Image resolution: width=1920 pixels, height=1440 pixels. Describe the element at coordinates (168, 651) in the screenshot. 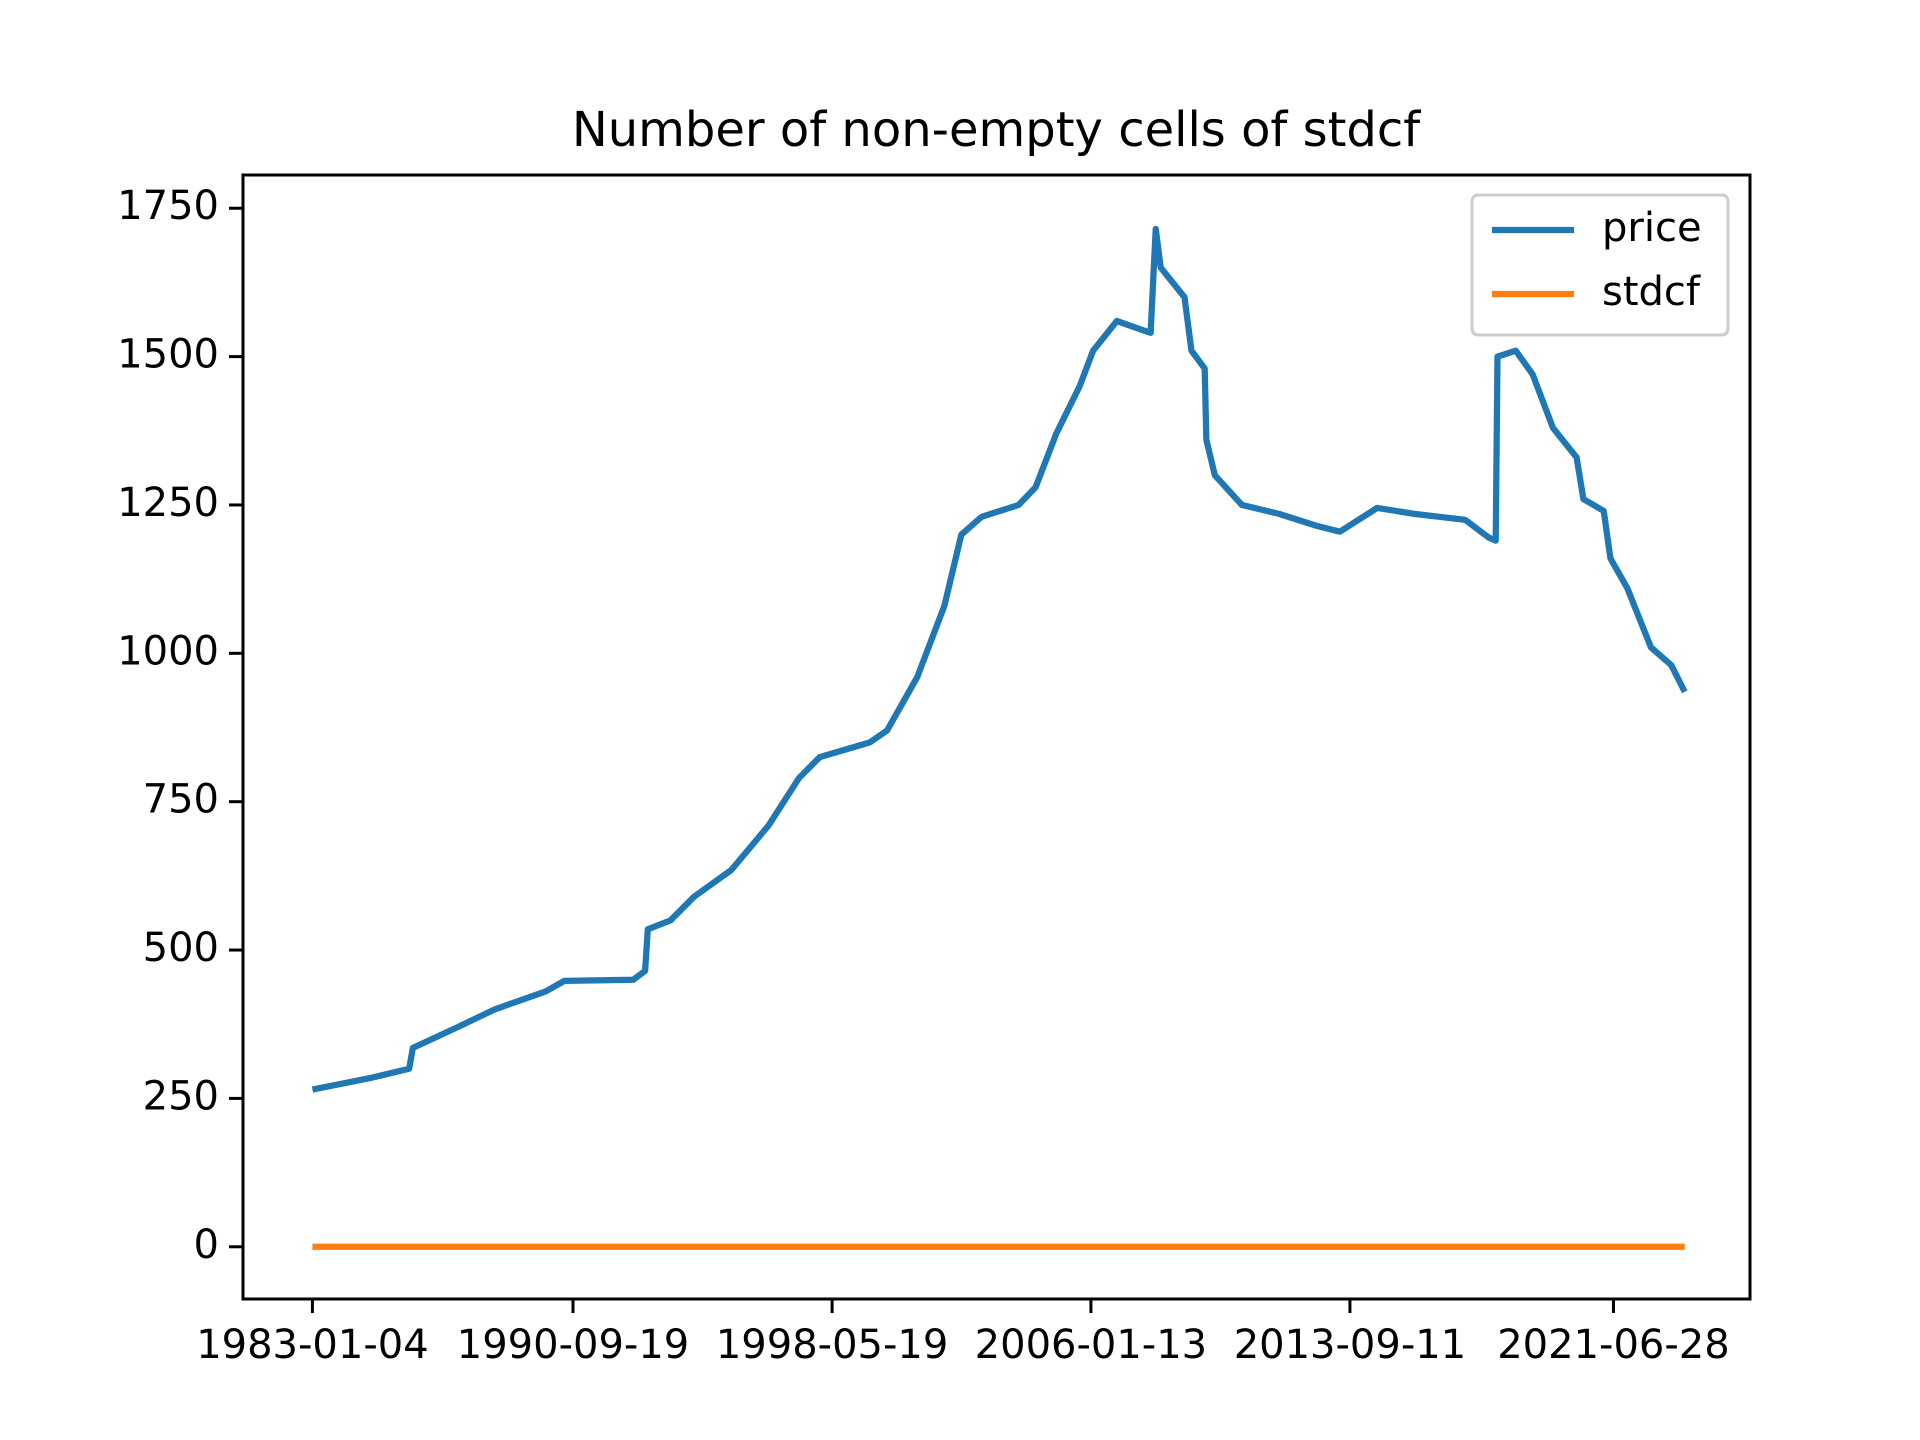

I see `y-tick-label: 1000` at that location.